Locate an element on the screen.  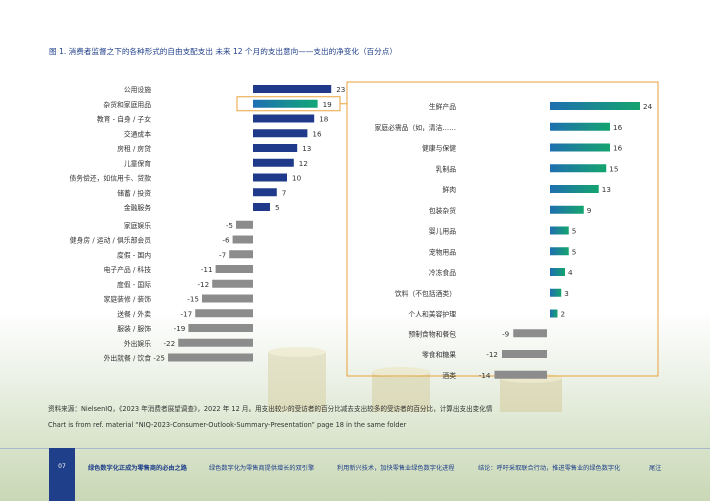
right-value-label: 4 is located at coordinates (570, 272).